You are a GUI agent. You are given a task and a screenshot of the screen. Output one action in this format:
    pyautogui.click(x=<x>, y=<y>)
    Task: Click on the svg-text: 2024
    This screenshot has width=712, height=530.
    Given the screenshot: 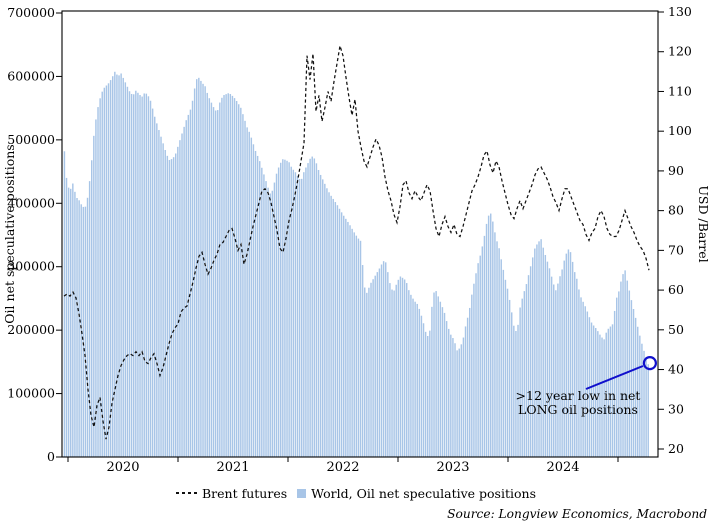 What is the action you would take?
    pyautogui.click(x=562, y=467)
    